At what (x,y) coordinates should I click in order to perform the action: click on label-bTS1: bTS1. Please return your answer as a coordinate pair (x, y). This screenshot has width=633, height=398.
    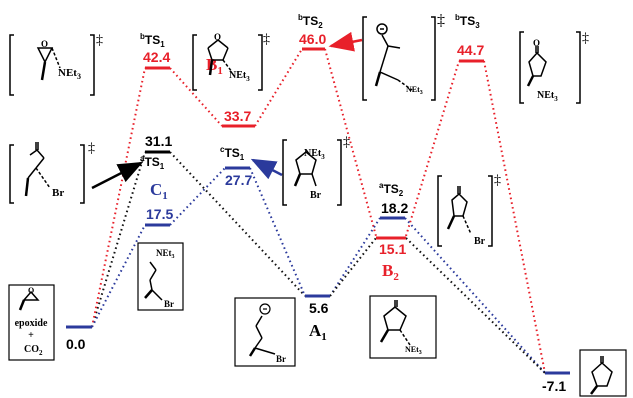
    Looking at the image, I should click on (152, 40).